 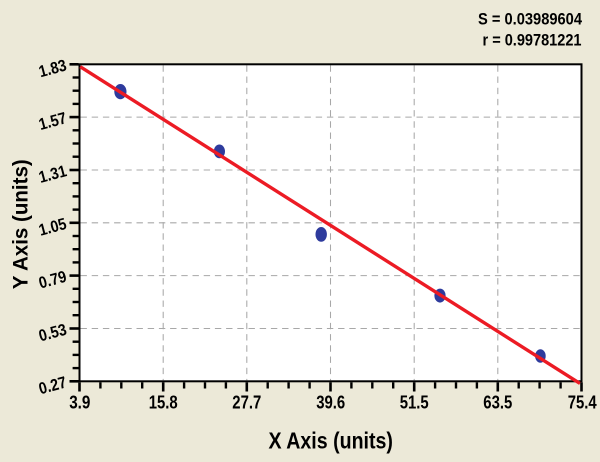 I want to click on svg-text: 15.8, so click(x=163, y=403).